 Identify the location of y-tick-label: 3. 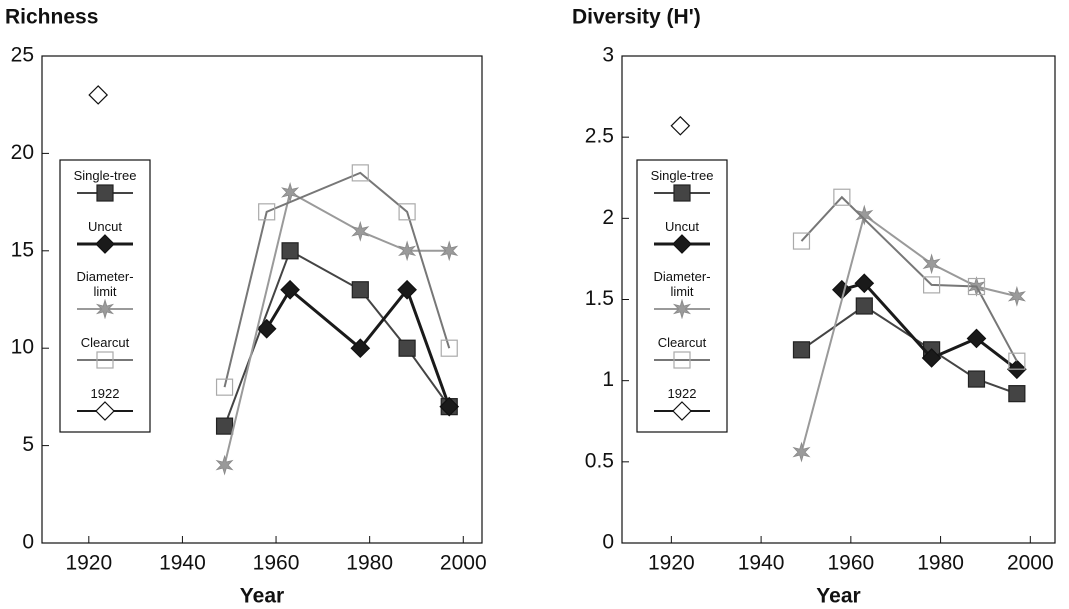
(608, 55).